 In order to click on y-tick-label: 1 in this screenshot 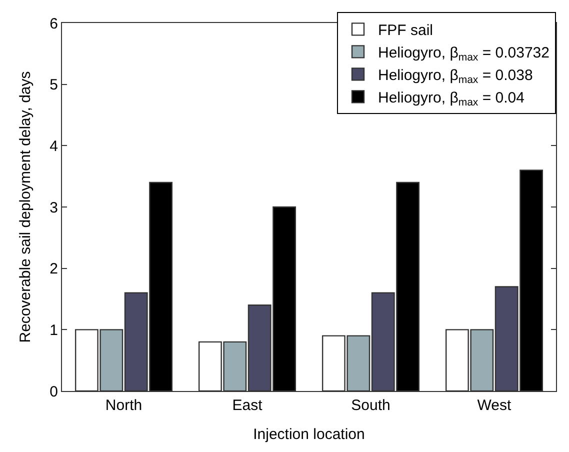, I will do `click(54, 330)`.